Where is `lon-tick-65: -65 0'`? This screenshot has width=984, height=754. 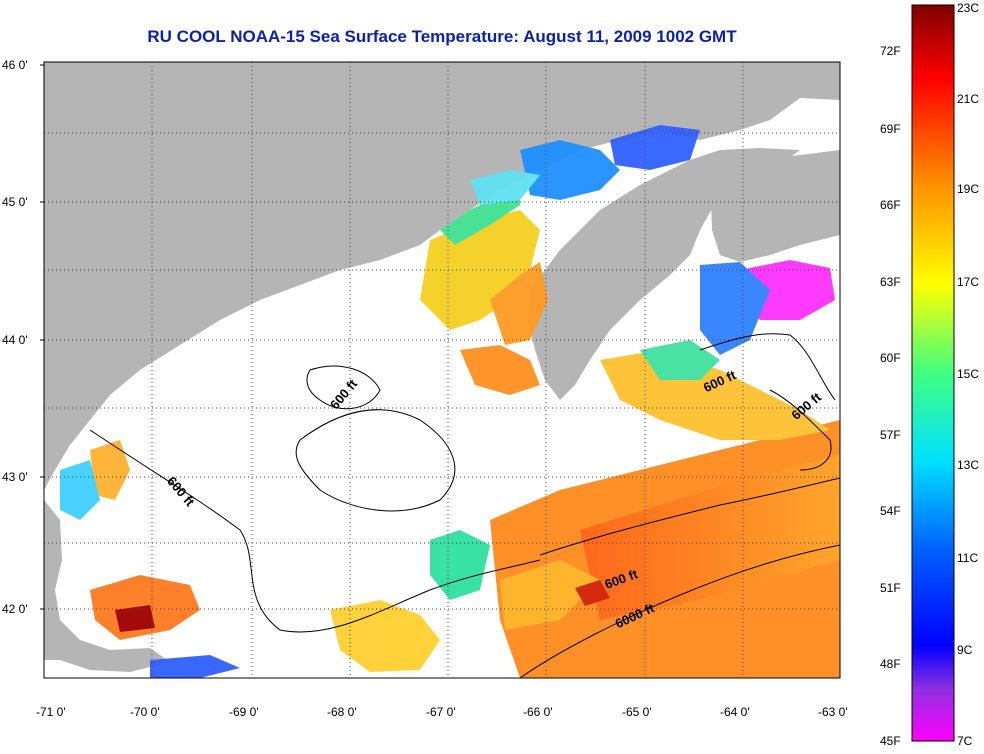
lon-tick-65: -65 0' is located at coordinates (637, 712).